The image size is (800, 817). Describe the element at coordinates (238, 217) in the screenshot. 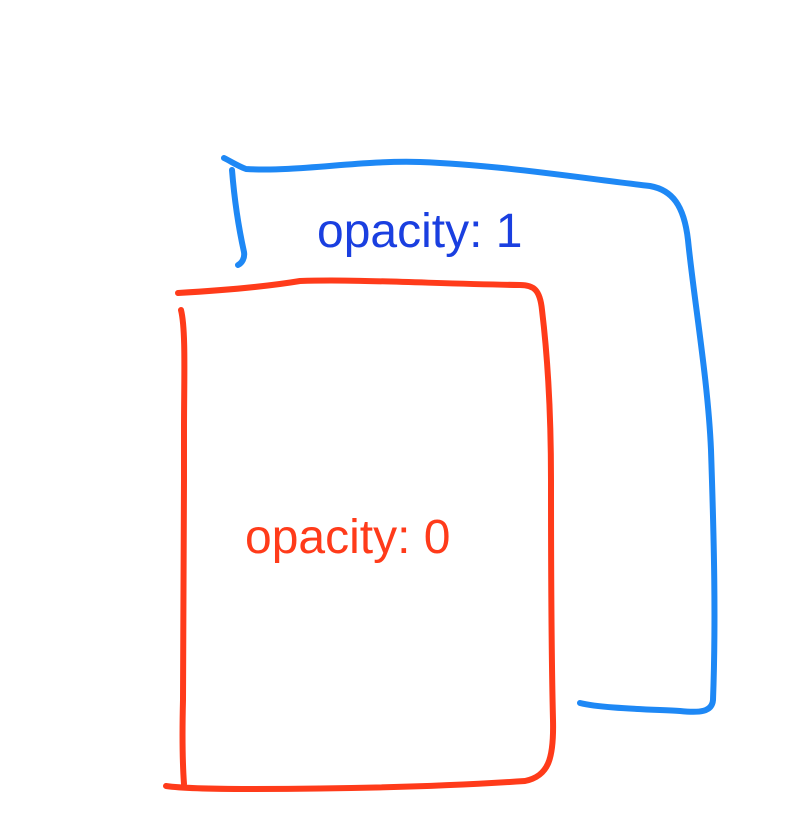

I see `back-box-left-stub` at that location.